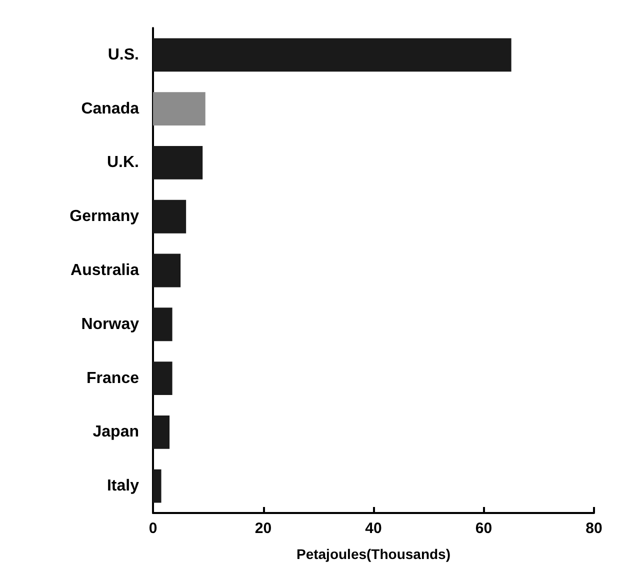 This screenshot has height=581, width=632. Describe the element at coordinates (105, 270) in the screenshot. I see `y-tick-label: Australia` at that location.